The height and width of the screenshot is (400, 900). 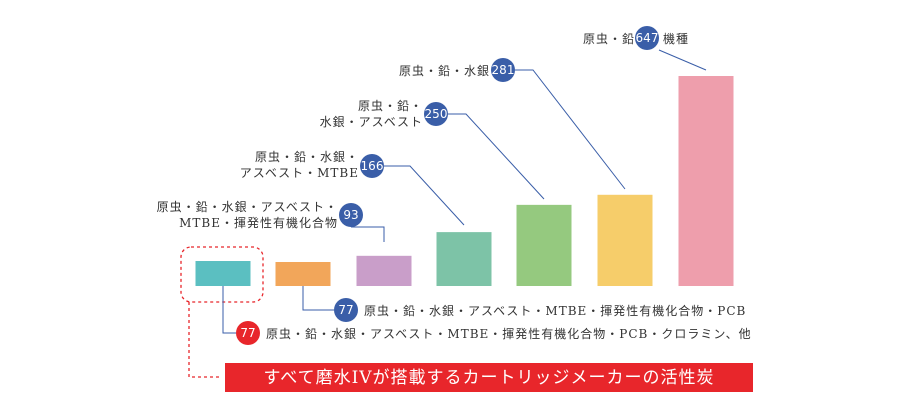 I want to click on value-label-6: 281, so click(x=503, y=70).